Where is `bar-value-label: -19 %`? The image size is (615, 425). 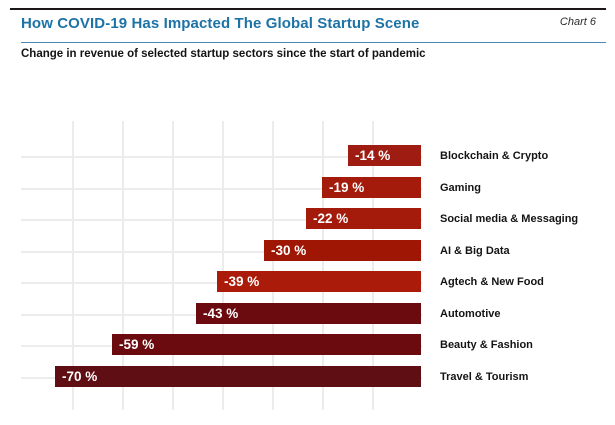 bar-value-label: -19 % is located at coordinates (347, 187).